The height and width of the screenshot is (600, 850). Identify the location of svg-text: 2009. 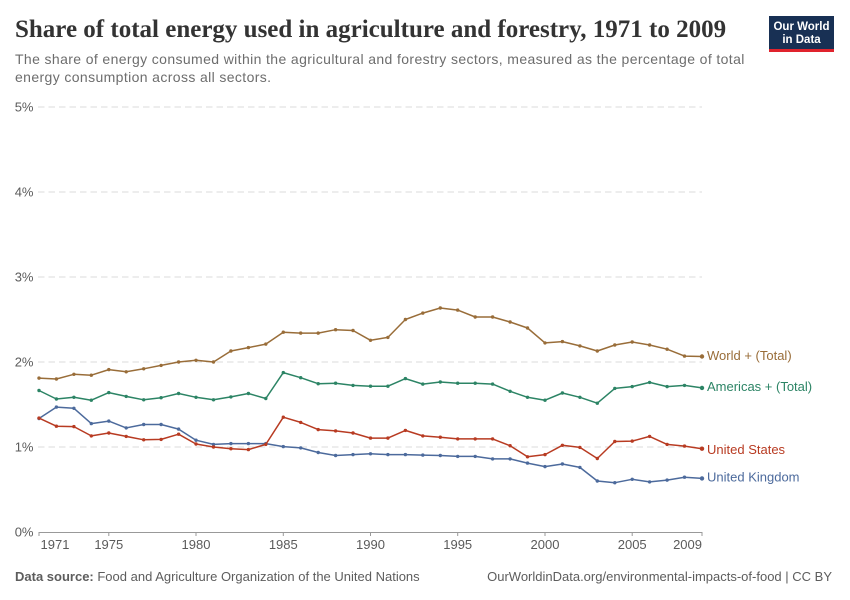
(687, 544).